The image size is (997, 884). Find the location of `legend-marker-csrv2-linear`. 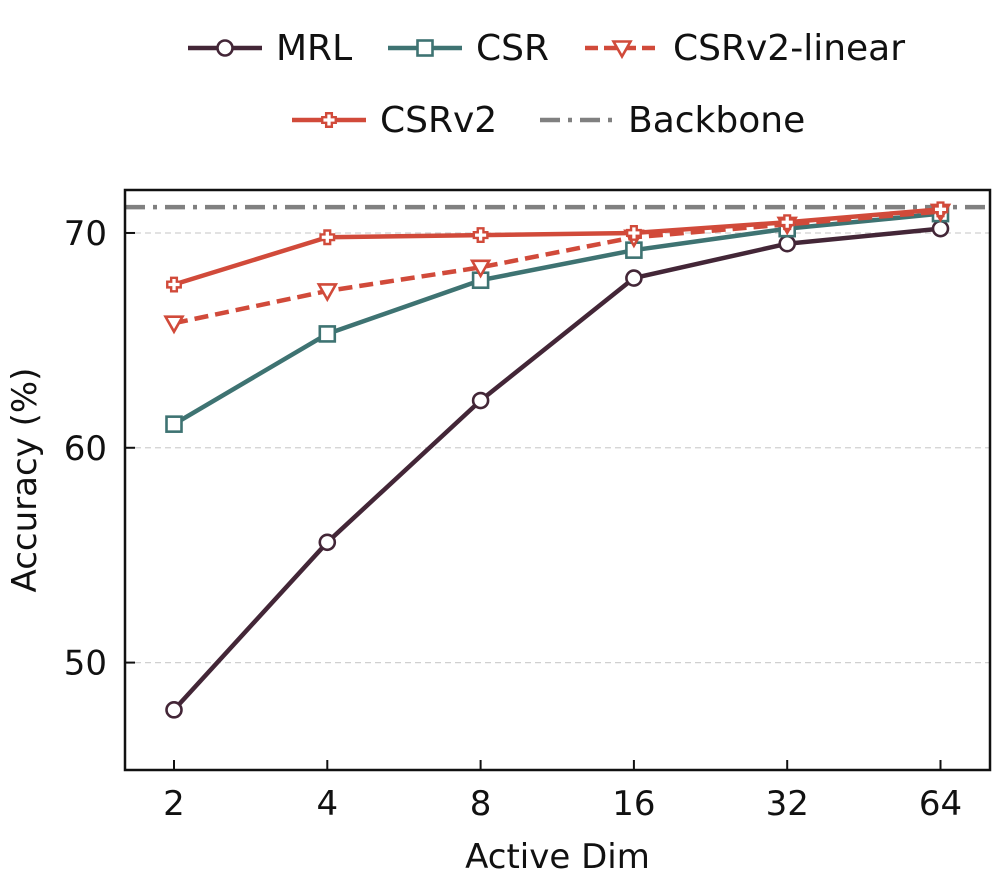

legend-marker-csrv2-linear is located at coordinates (622, 50).